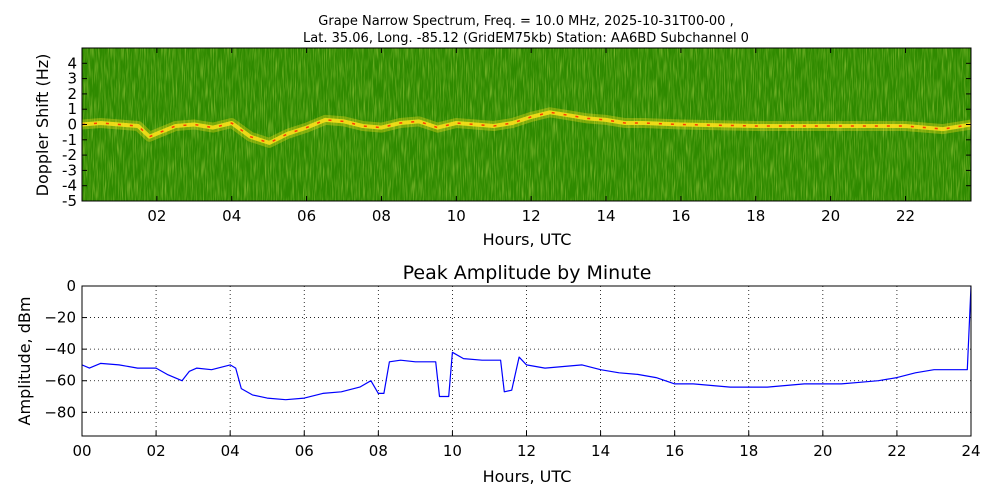  What do you see at coordinates (60, 318) in the screenshot?
I see `amplitude-y-tick-label: −20` at bounding box center [60, 318].